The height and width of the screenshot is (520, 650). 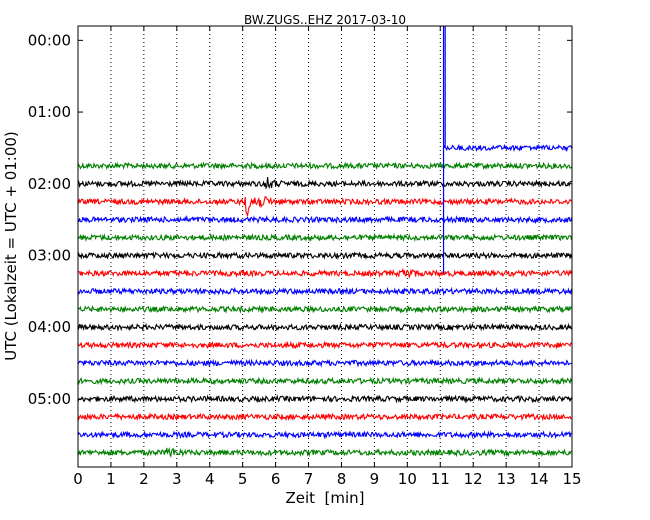 I want to click on x-tick-labels: 0 1 2 3 4 5 6 7 8 9 10 11 12 13 14 15, so click(x=327, y=479).